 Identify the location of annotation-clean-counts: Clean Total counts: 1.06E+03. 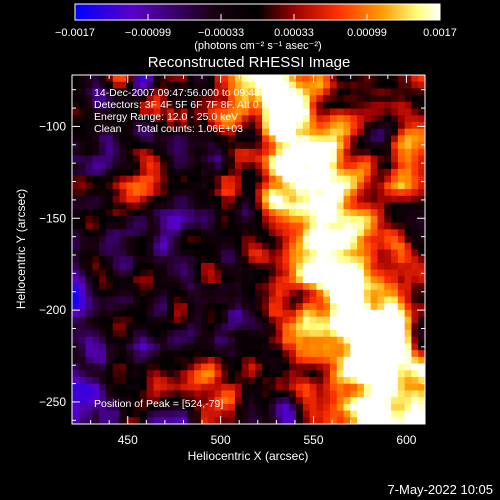
(168, 129).